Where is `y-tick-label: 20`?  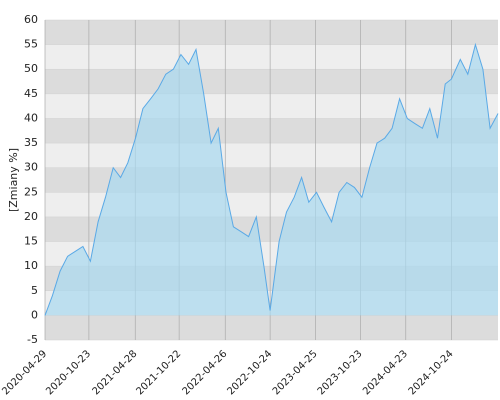 y-tick-label: 20 is located at coordinates (31, 216).